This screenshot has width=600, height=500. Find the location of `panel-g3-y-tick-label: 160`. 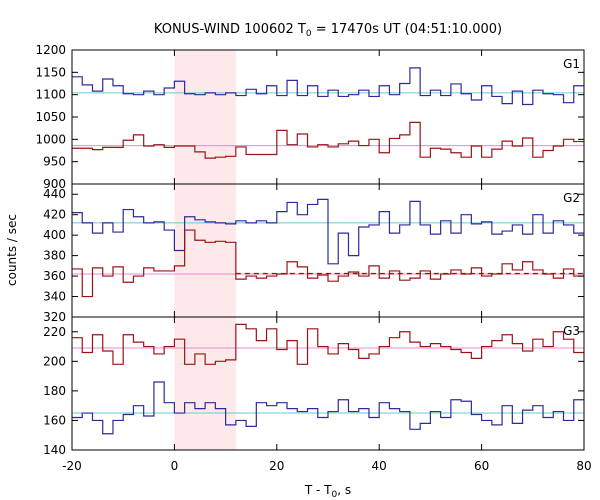

panel-g3-y-tick-label: 160 is located at coordinates (54, 420).